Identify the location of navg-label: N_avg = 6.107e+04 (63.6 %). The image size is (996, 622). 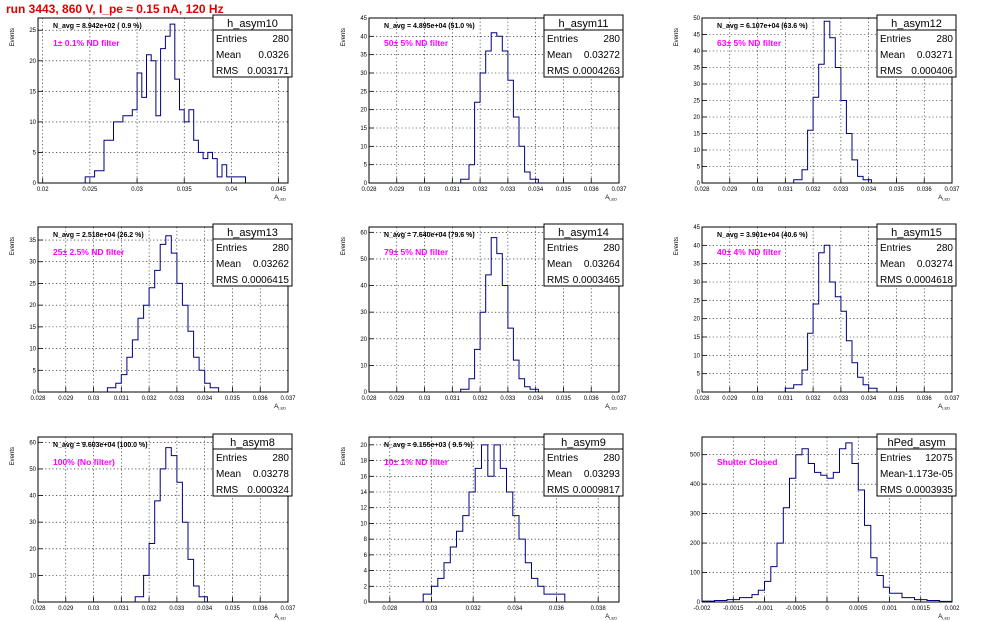
(762, 26).